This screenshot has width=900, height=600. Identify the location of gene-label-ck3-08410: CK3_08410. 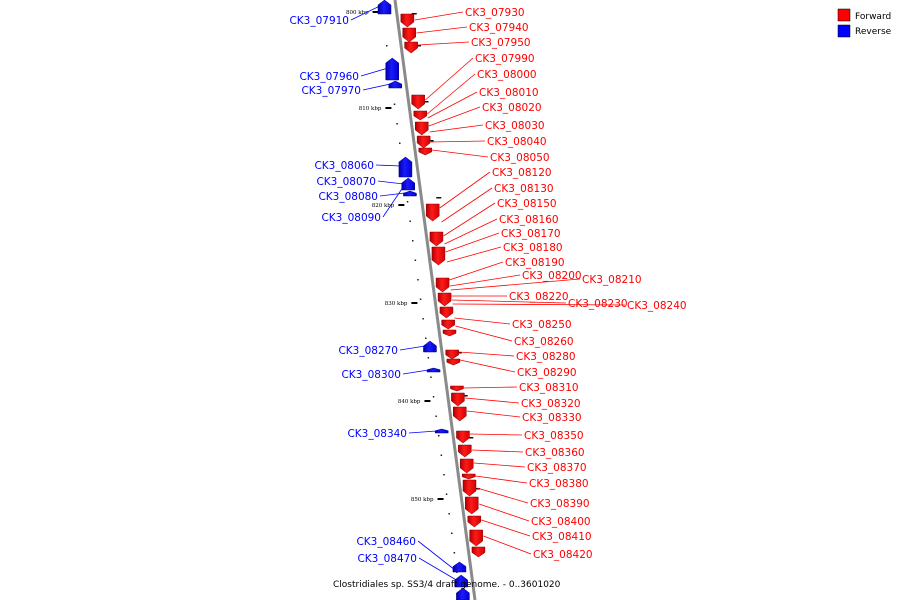
(562, 537).